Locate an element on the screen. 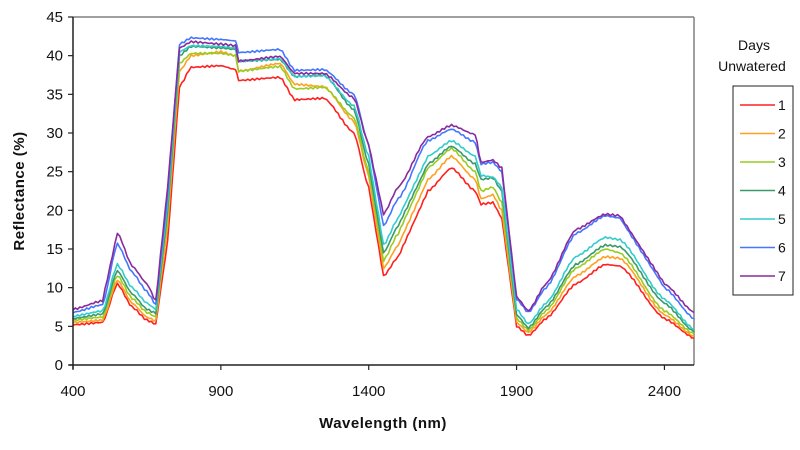 This screenshot has width=800, height=450. x-ticks: 400 900 1400 1900 2400 is located at coordinates (370, 382).